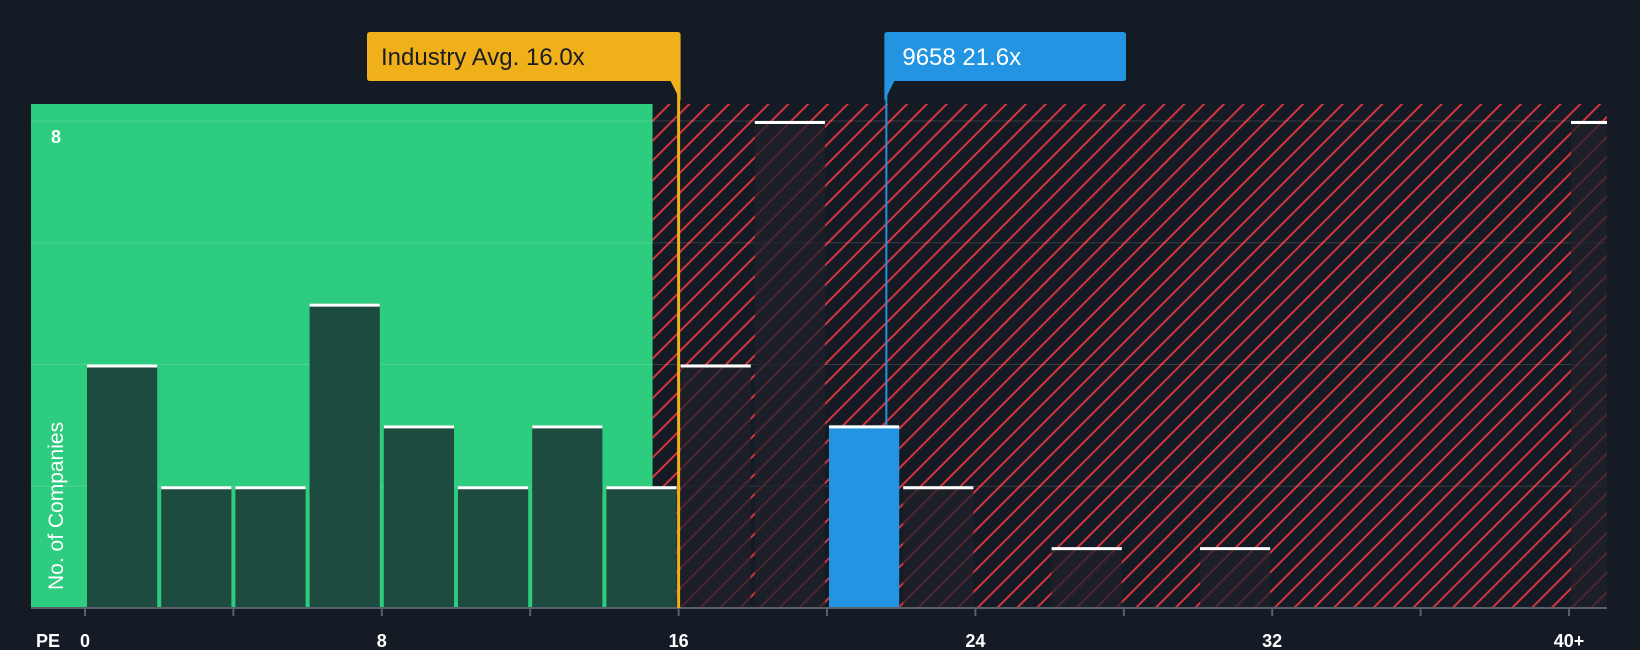 This screenshot has height=650, width=1640. What do you see at coordinates (832, 629) in the screenshot?
I see `x-axis-ticks: 0 8 16 24 32 40+` at bounding box center [832, 629].